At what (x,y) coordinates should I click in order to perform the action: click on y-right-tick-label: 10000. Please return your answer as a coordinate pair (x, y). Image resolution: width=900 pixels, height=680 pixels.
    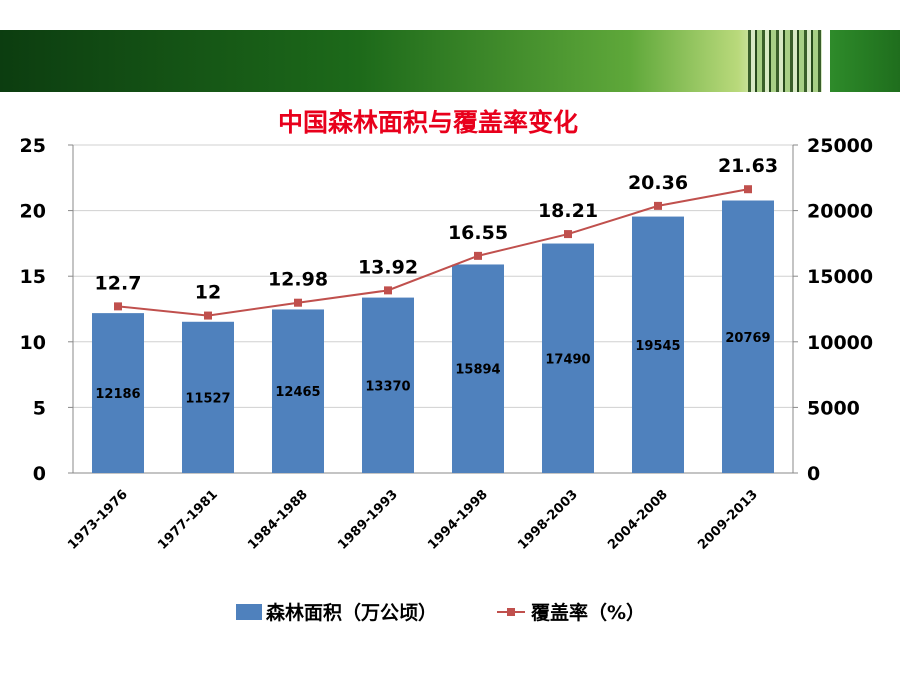
    Looking at the image, I should click on (840, 343).